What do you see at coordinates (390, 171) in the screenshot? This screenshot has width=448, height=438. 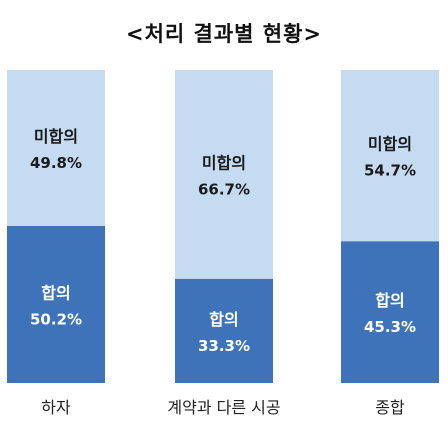 I see `segment-value-label-1-2: 54.7%` at bounding box center [390, 171].